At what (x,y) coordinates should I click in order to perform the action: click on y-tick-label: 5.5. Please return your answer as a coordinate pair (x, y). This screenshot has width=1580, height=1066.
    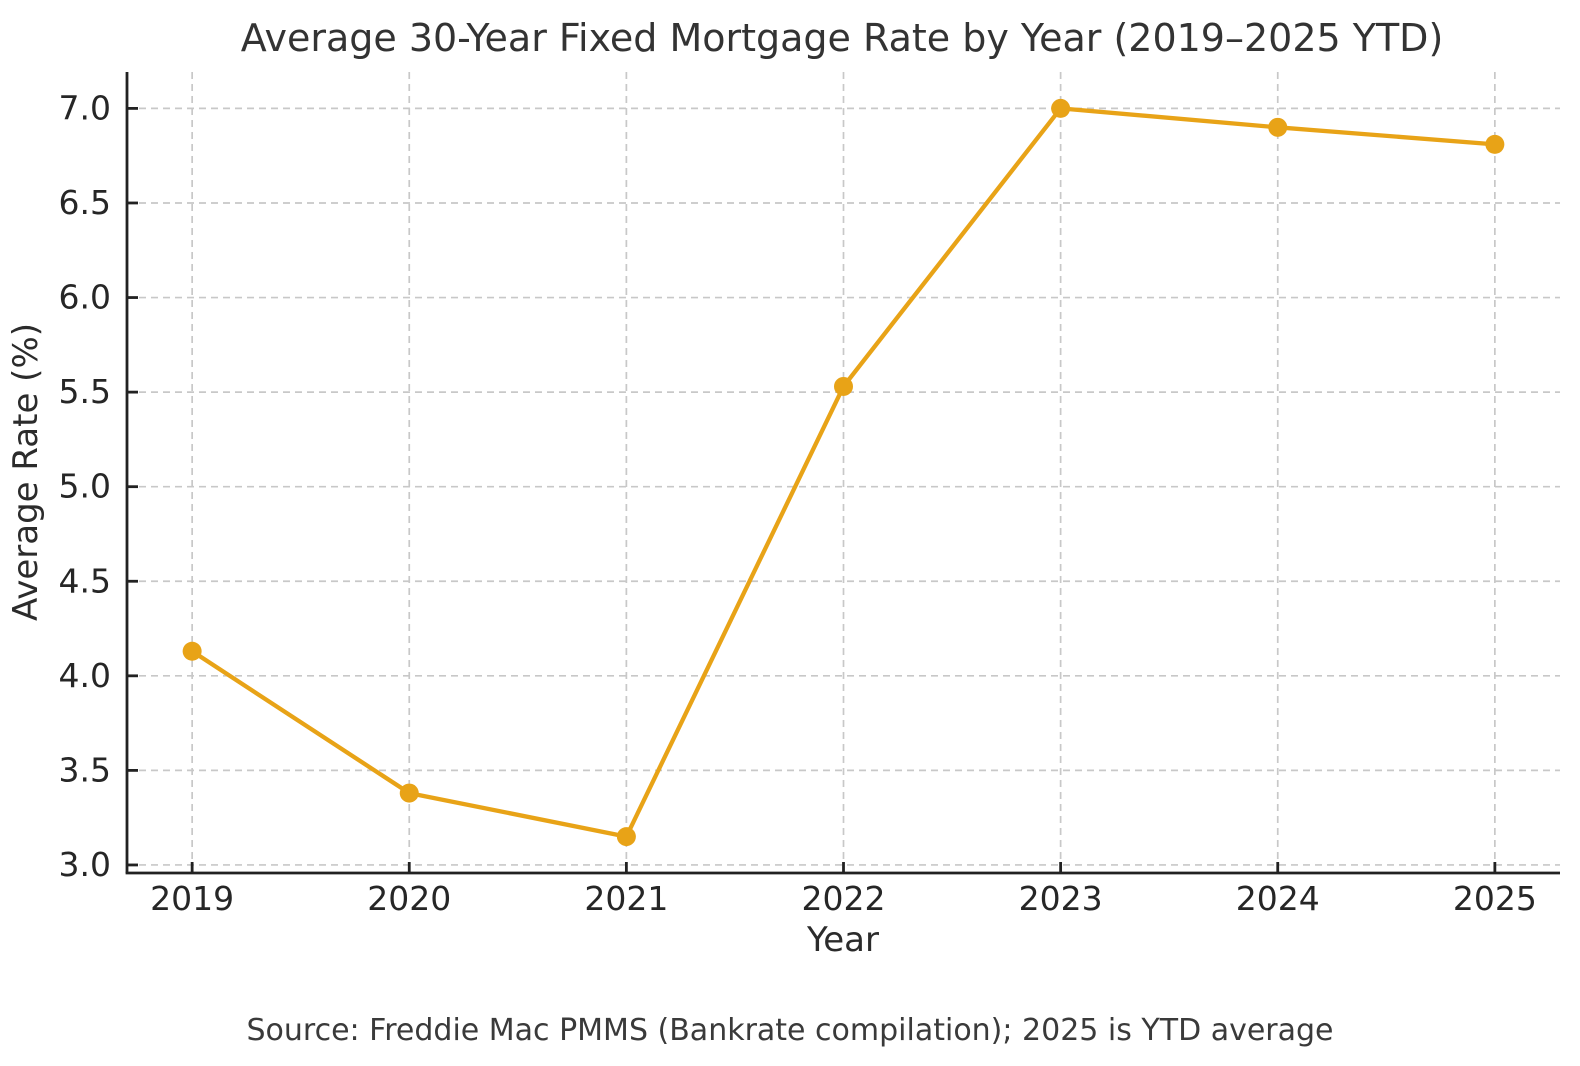
    Looking at the image, I should click on (85, 391).